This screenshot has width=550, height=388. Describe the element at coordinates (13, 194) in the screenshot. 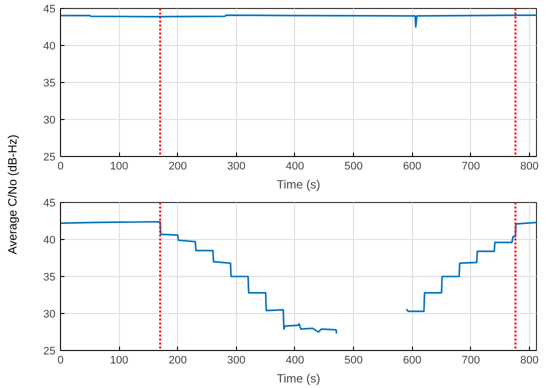

I see `y-axis-title: Average C/No (dB-Hz)` at that location.